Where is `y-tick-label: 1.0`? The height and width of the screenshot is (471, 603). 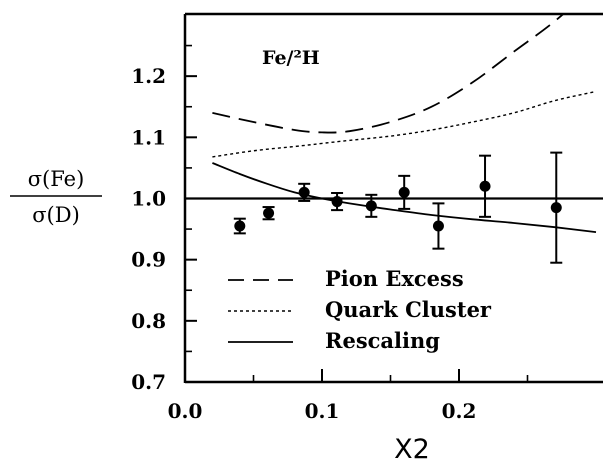
y-tick-label: 1.0 is located at coordinates (148, 198).